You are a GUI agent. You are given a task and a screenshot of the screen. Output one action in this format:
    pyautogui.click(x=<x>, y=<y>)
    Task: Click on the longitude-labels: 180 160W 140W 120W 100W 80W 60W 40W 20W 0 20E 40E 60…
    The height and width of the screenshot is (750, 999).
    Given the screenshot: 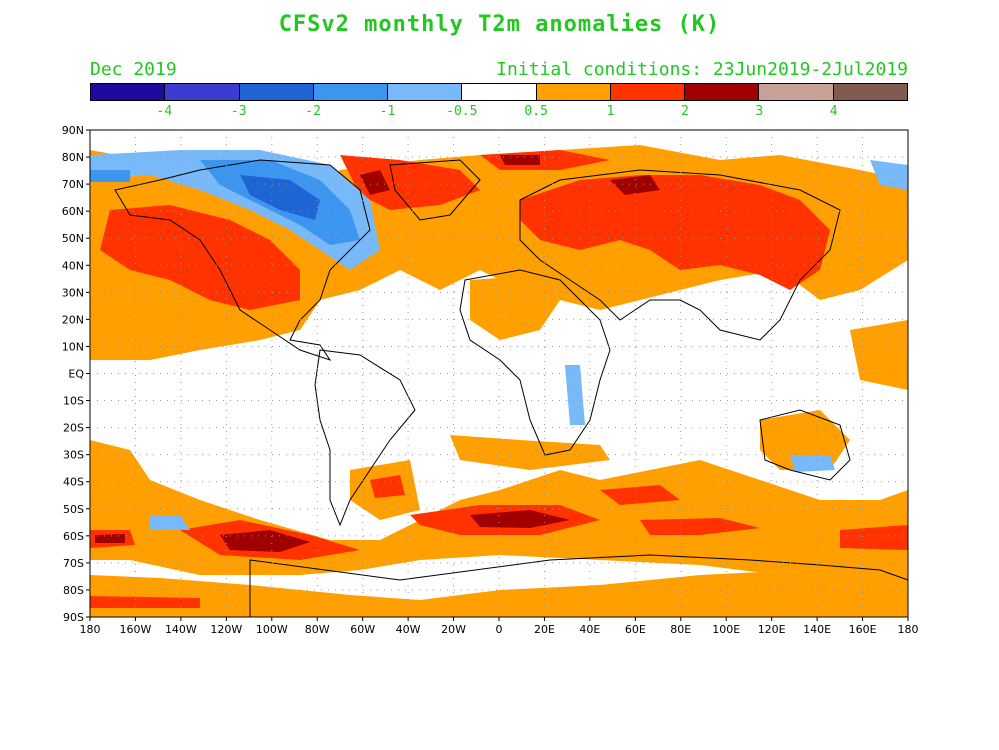 What is the action you would take?
    pyautogui.click(x=499, y=629)
    